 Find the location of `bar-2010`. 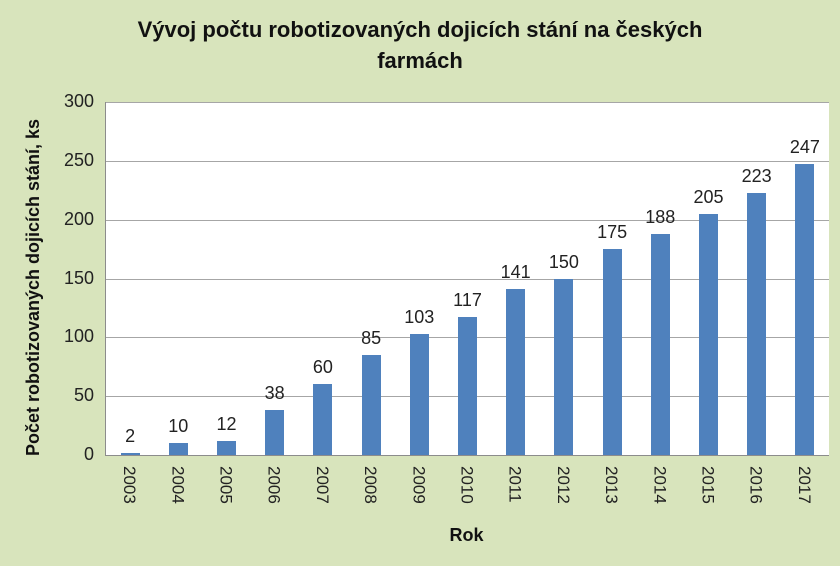

bar-2010 is located at coordinates (467, 386).